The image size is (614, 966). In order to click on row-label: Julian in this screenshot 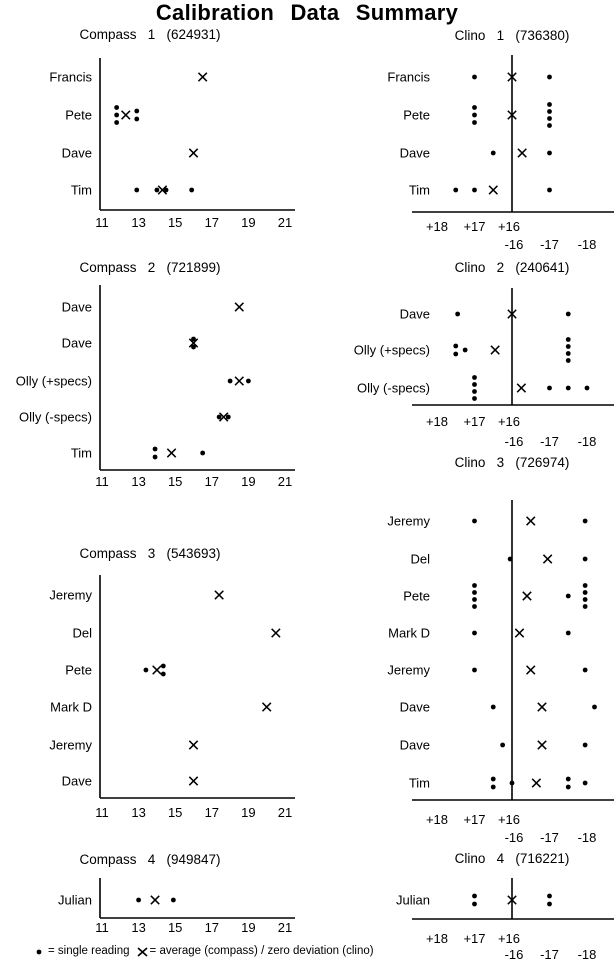, I will do `click(75, 900)`.